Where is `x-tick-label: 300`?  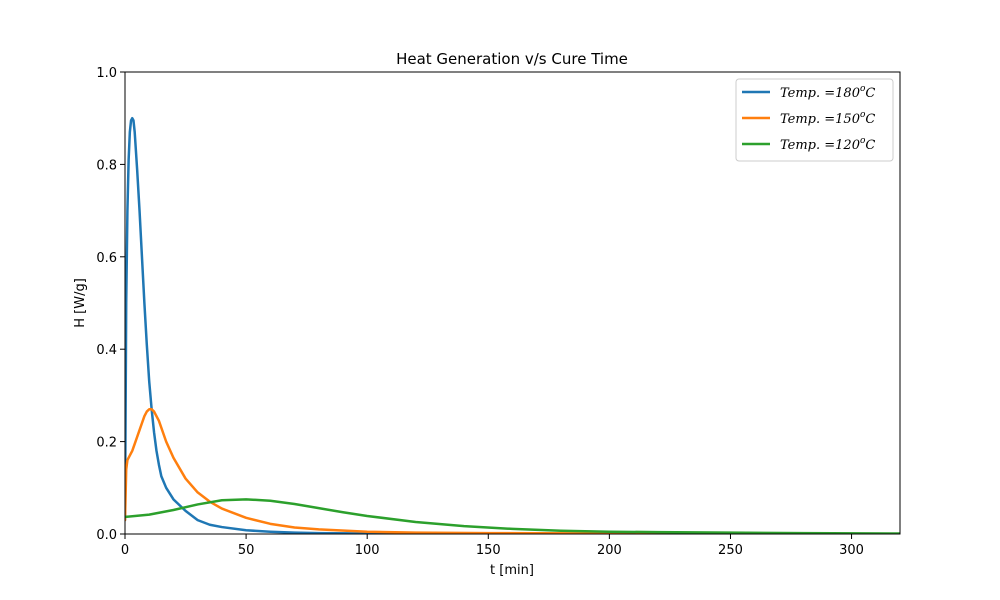 x-tick-label: 300 is located at coordinates (851, 550).